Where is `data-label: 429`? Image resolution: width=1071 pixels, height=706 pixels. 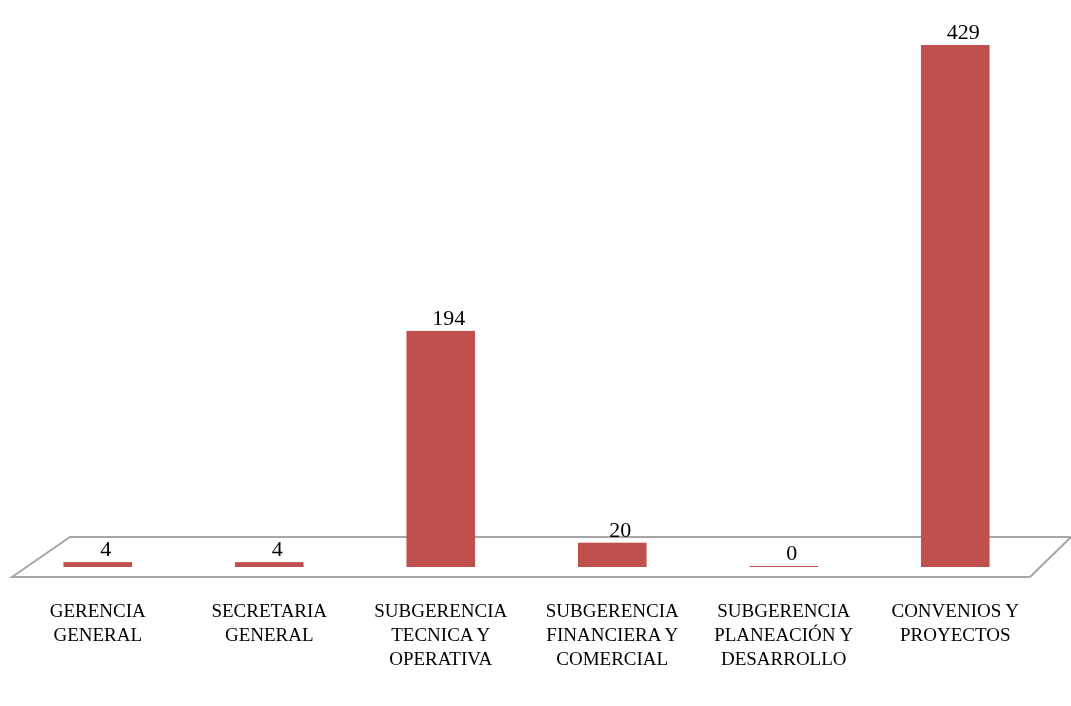
data-label: 429 is located at coordinates (963, 31).